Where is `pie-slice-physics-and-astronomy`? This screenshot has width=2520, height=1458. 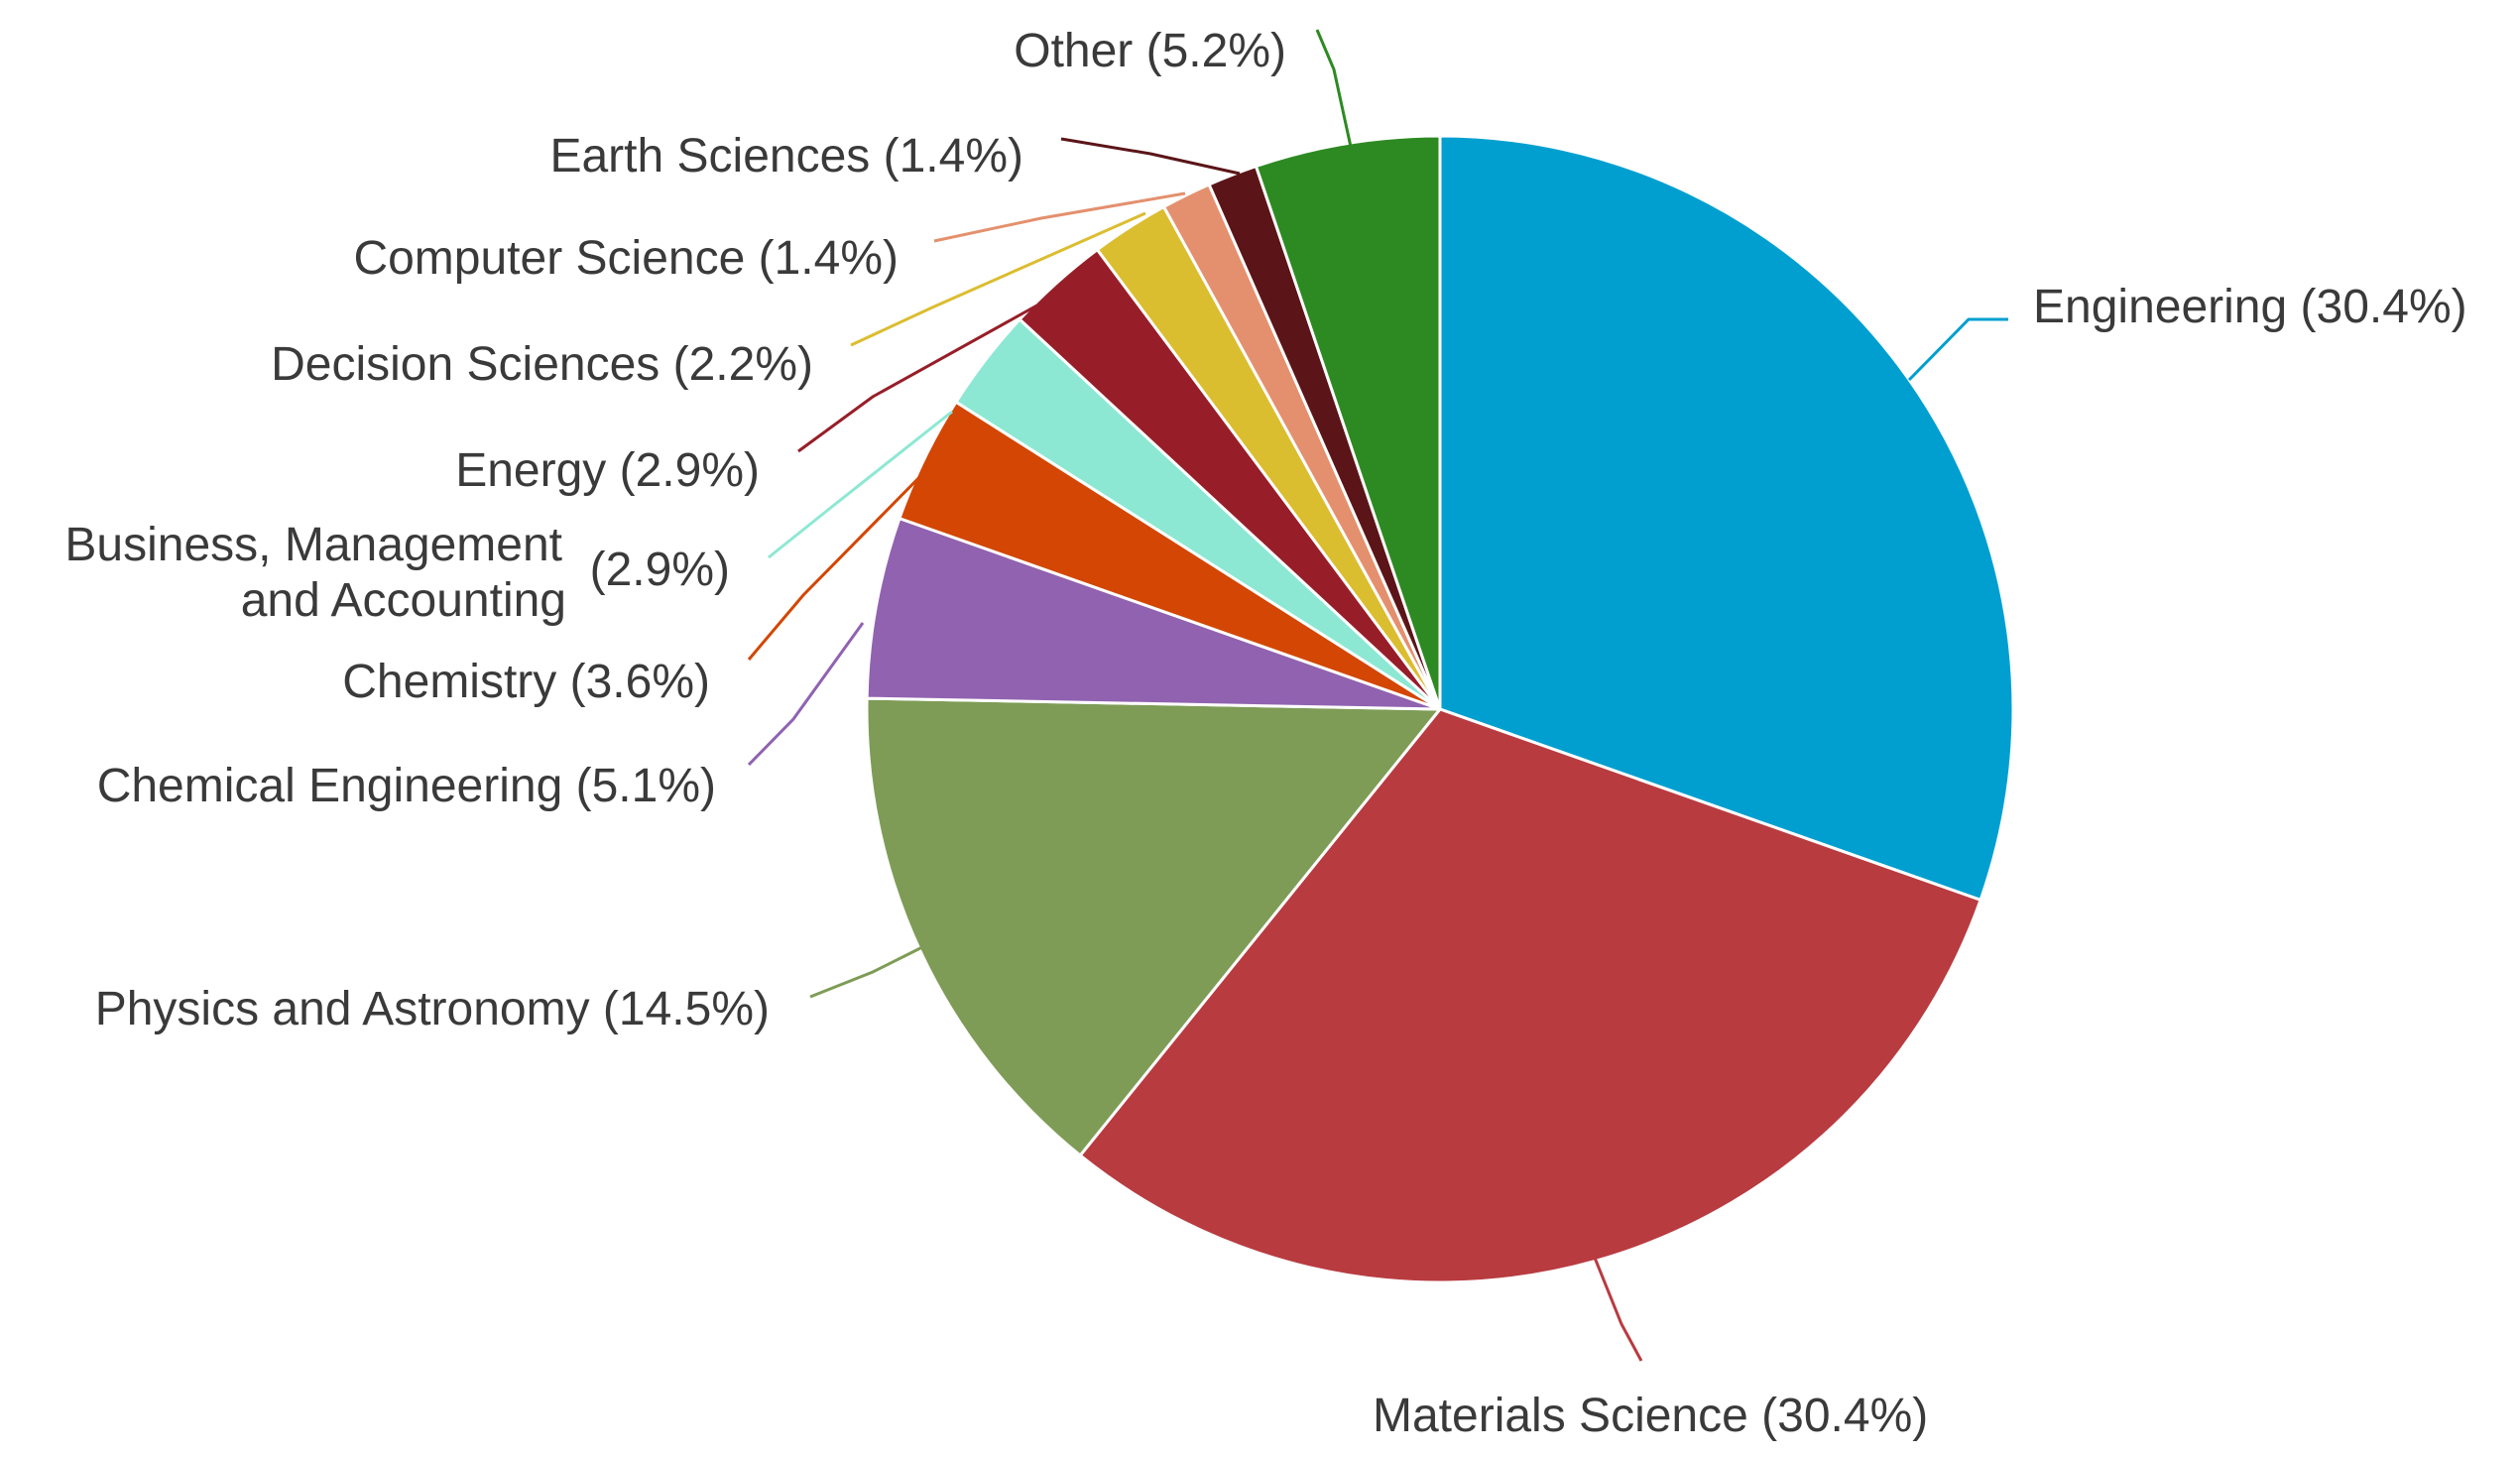
pie-slice-physics-and-astronomy is located at coordinates (1153, 926).